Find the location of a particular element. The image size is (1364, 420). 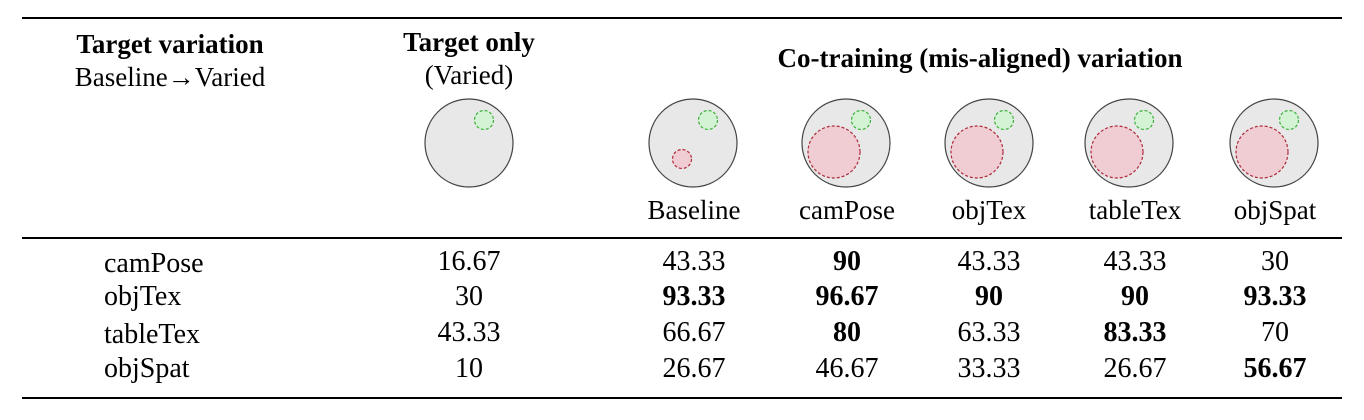

tabletex-diagram is located at coordinates (1129, 143).